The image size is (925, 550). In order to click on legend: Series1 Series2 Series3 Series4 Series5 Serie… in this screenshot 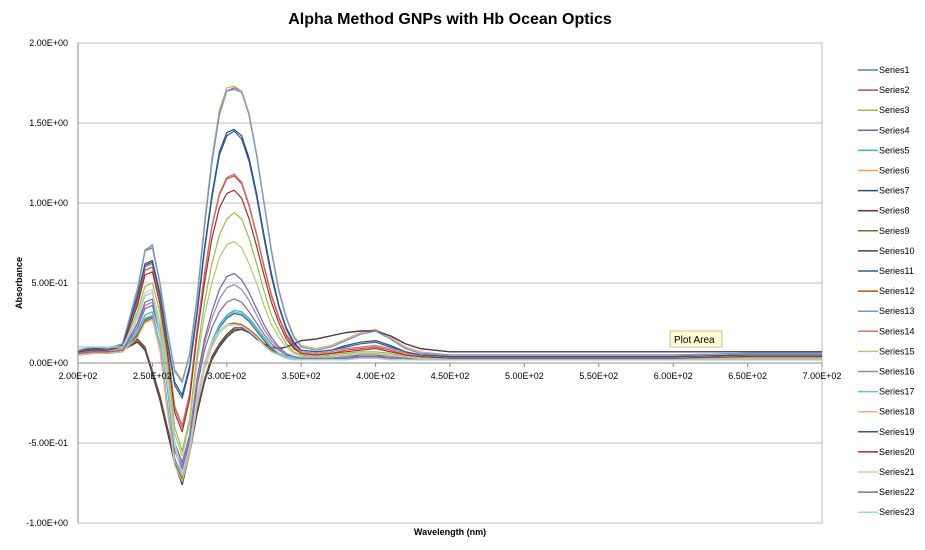, I will do `click(886, 291)`.